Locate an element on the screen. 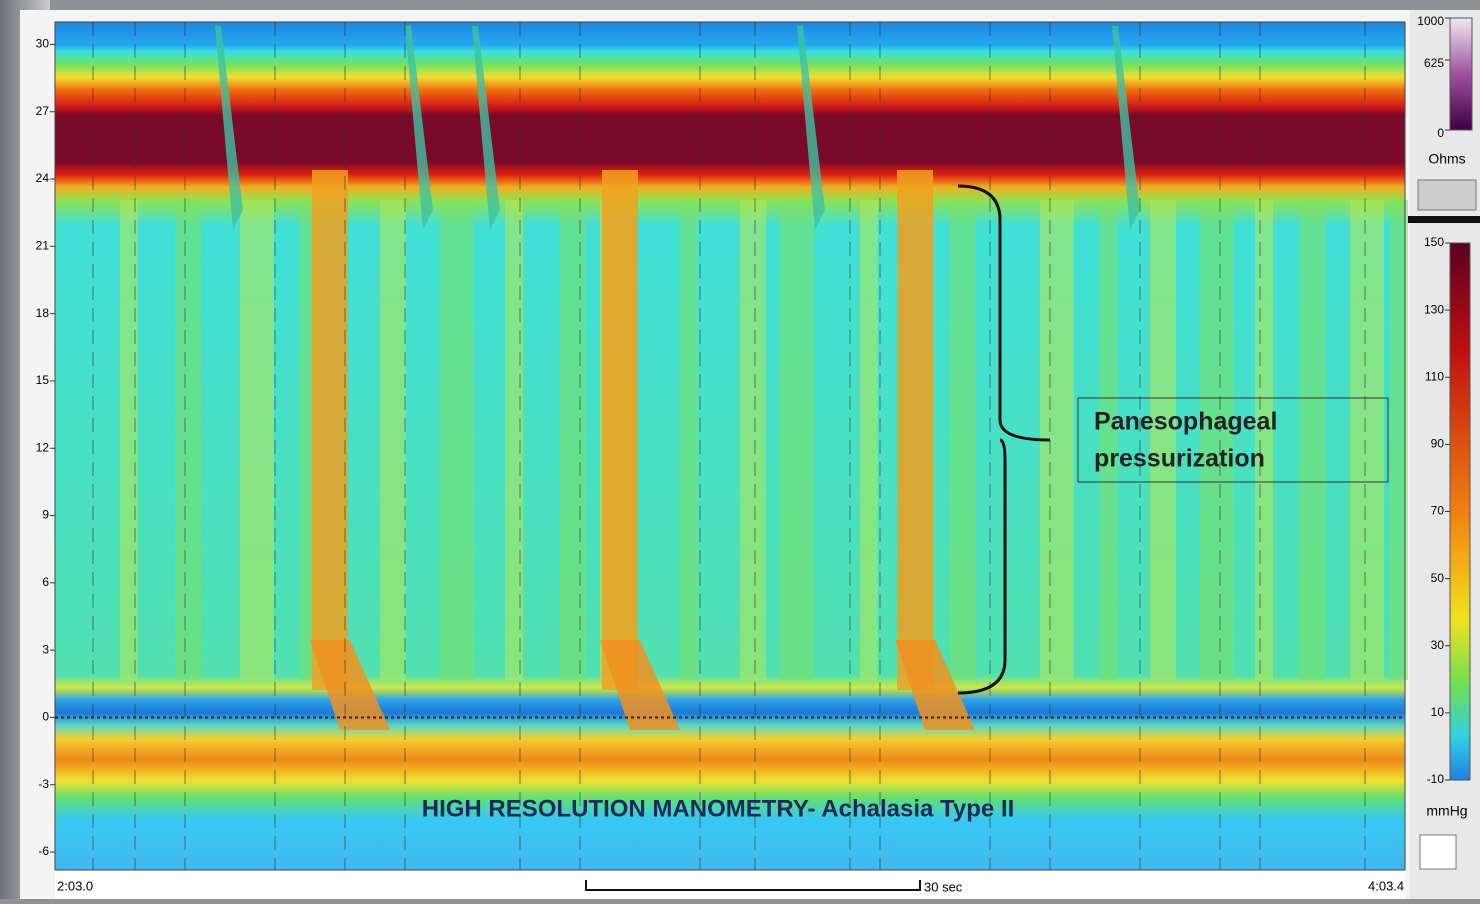  y-tick-label: 12 is located at coordinates (43, 447).